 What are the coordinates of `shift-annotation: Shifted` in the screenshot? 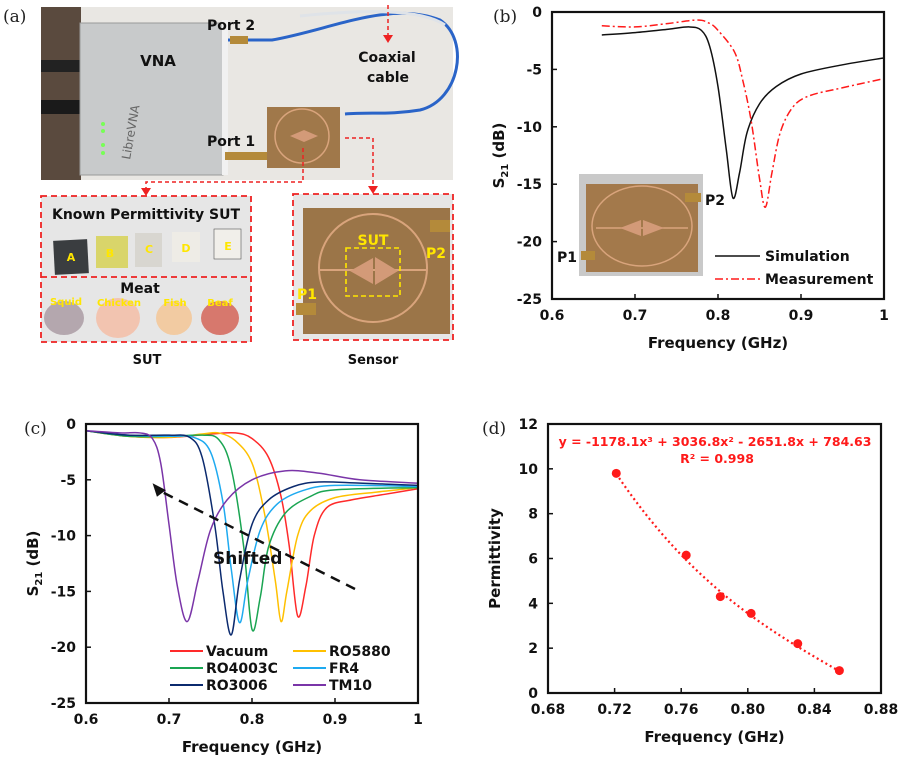 It's located at (247, 559).